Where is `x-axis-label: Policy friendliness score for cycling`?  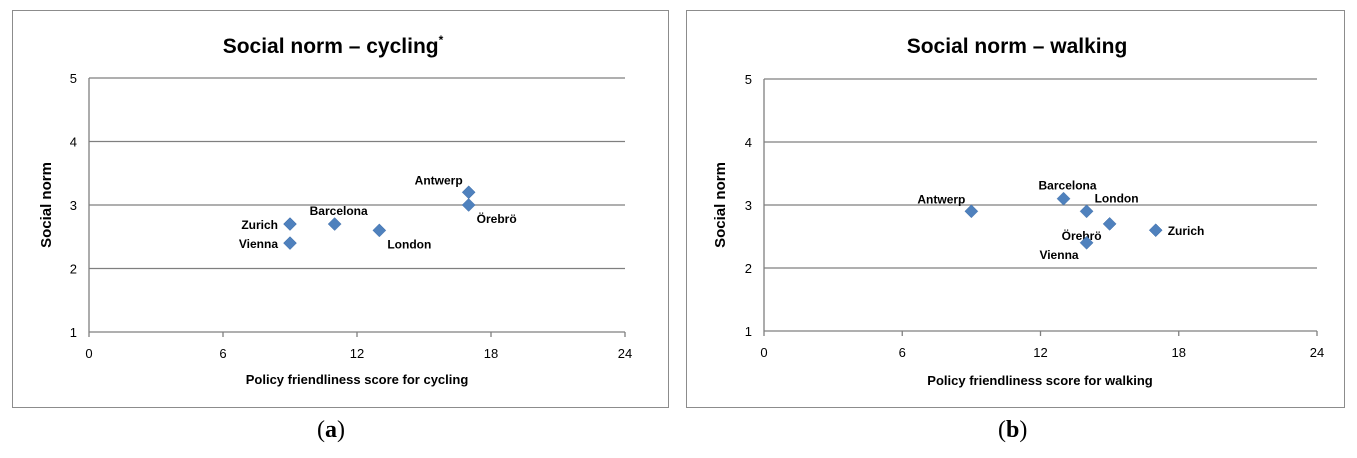 x-axis-label: Policy friendliness score for cycling is located at coordinates (357, 379).